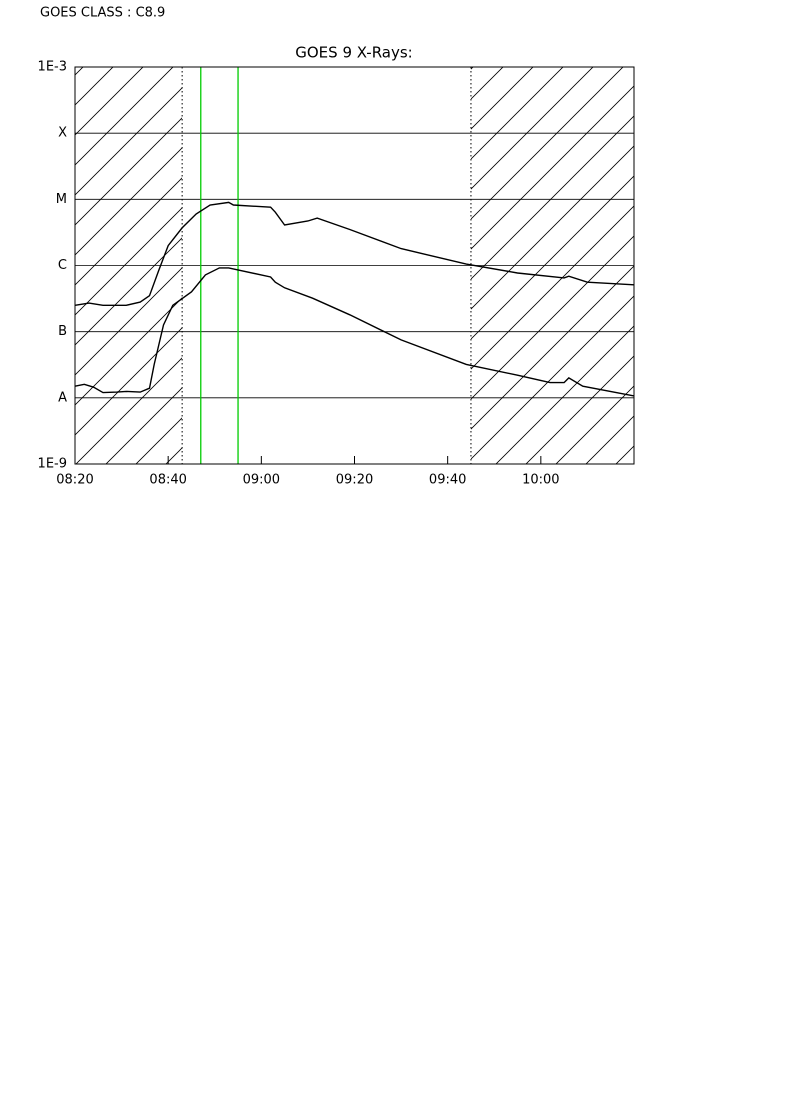  I want to click on y-tick-label: B, so click(62, 331).